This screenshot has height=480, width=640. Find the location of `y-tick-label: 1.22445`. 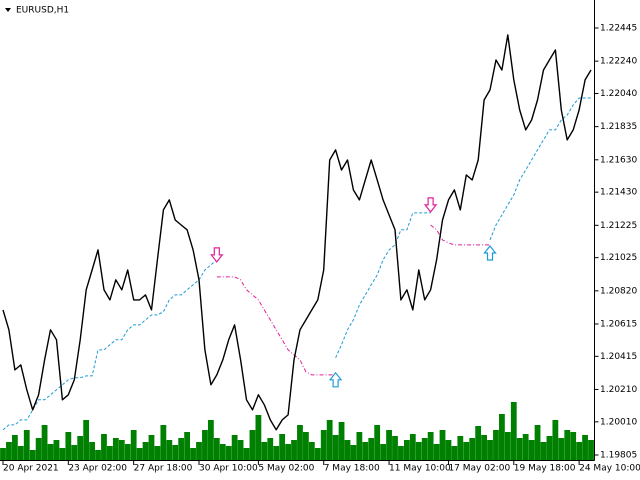

y-tick-label: 1.22445 is located at coordinates (618, 28).